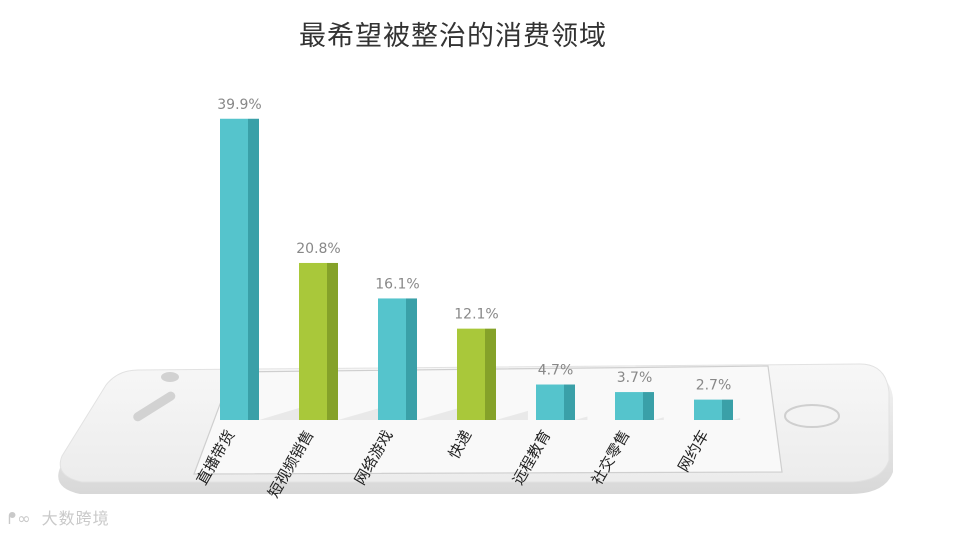 The image size is (953, 541). Describe the element at coordinates (20, 518) in the screenshot. I see `logo-icon: ᖰ∞` at that location.